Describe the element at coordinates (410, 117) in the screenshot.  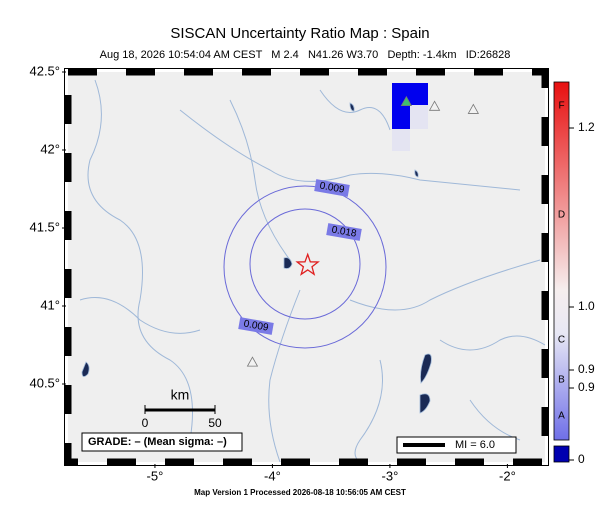
I see `uncertainty-cells` at that location.